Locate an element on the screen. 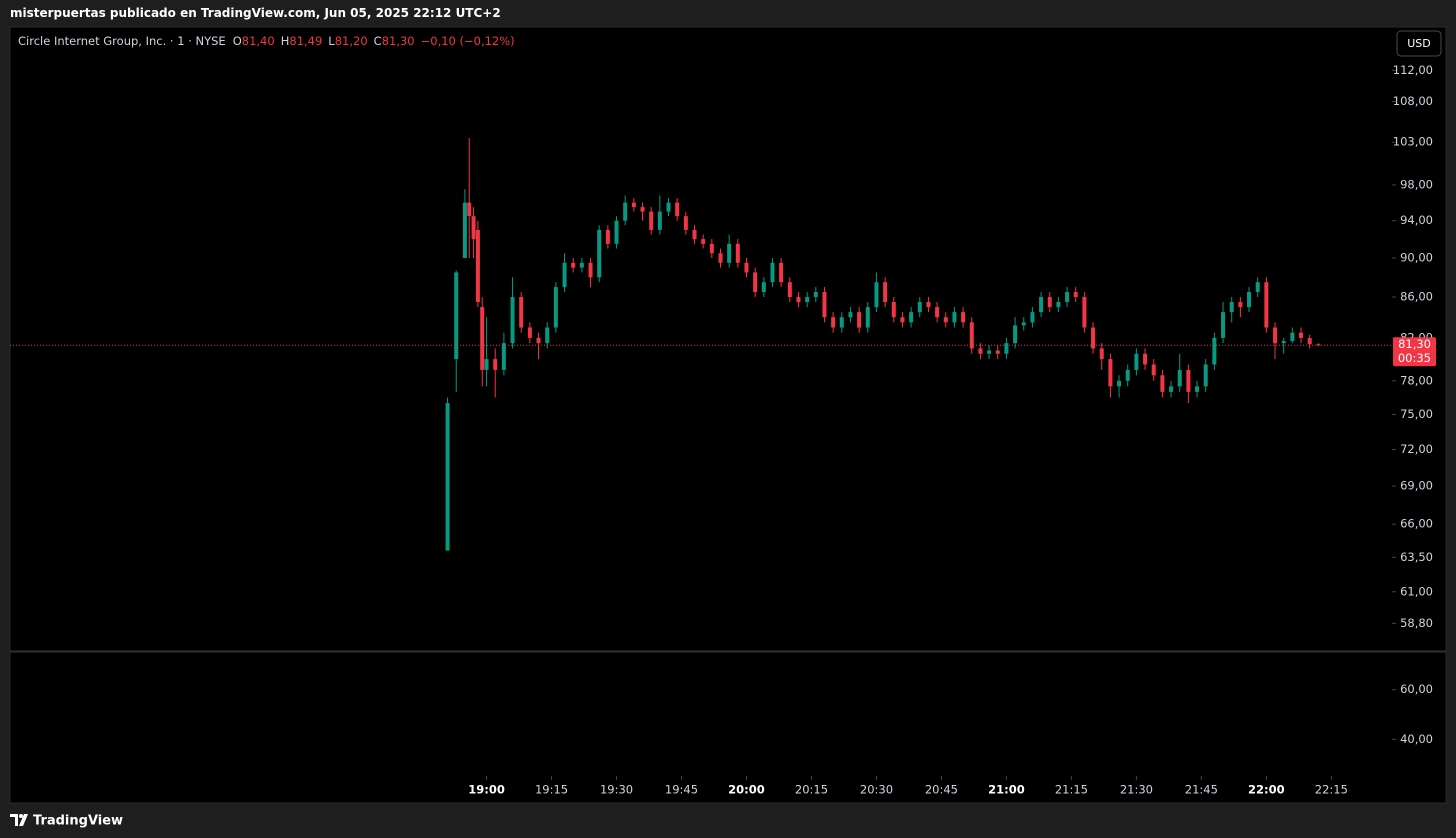 The height and width of the screenshot is (838, 1456). currency-label: USD is located at coordinates (1419, 43).